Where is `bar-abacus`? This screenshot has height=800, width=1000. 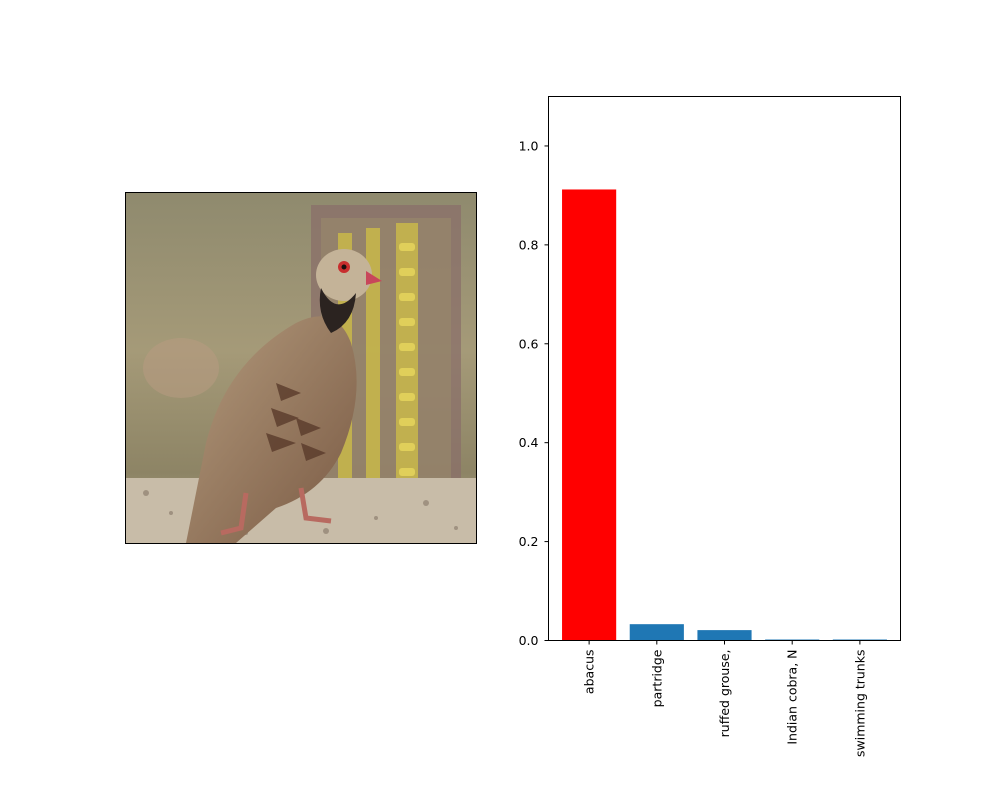 bar-abacus is located at coordinates (589, 415).